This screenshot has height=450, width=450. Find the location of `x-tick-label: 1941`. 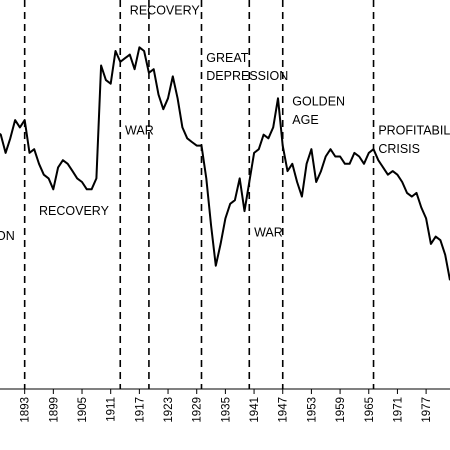

x-tick-label: 1941 is located at coordinates (255, 410).